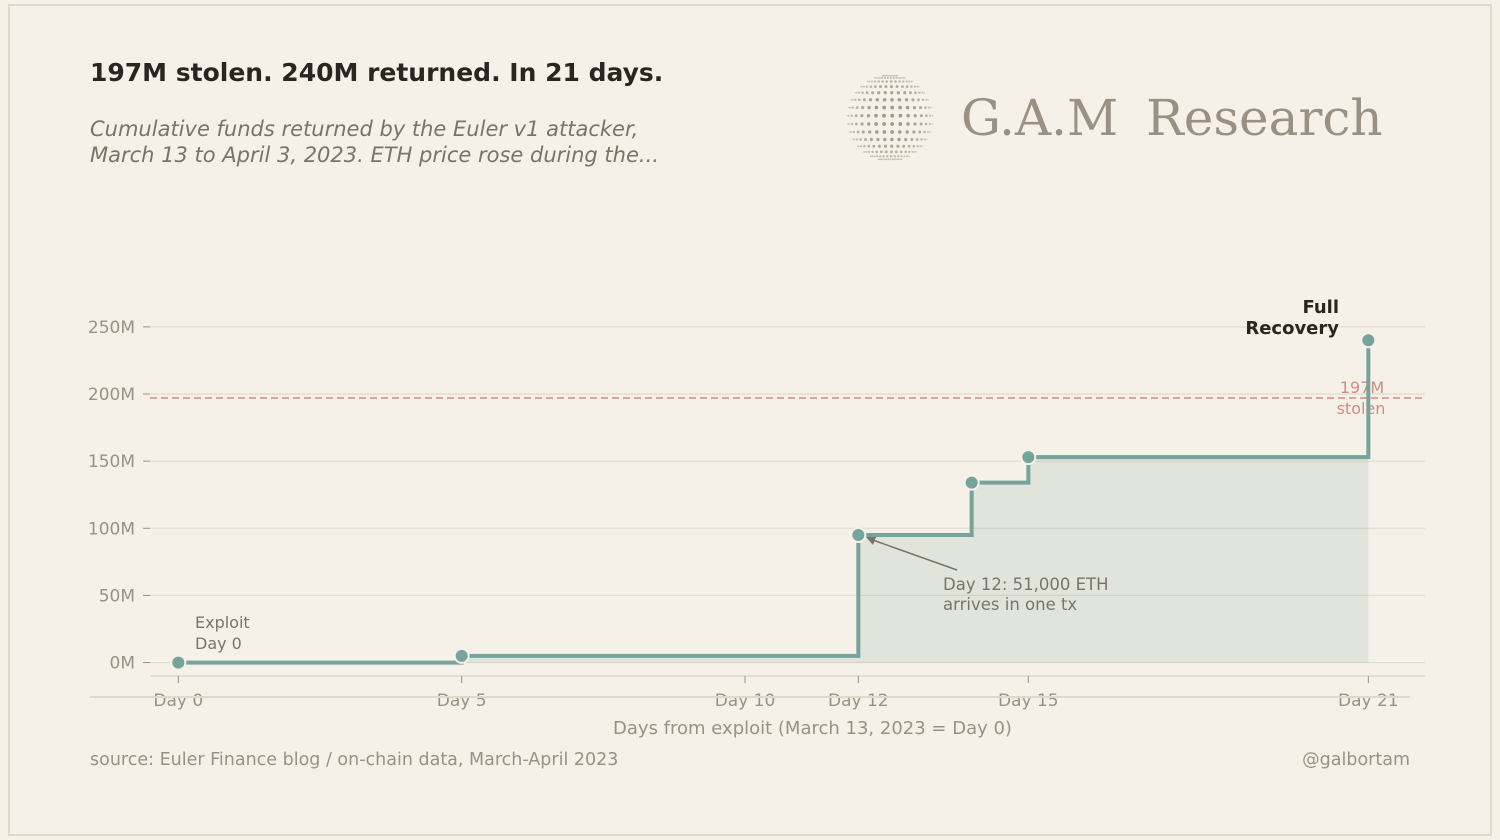 This screenshot has width=1500, height=840. I want to click on annotation-arrow-line, so click(913, 554).